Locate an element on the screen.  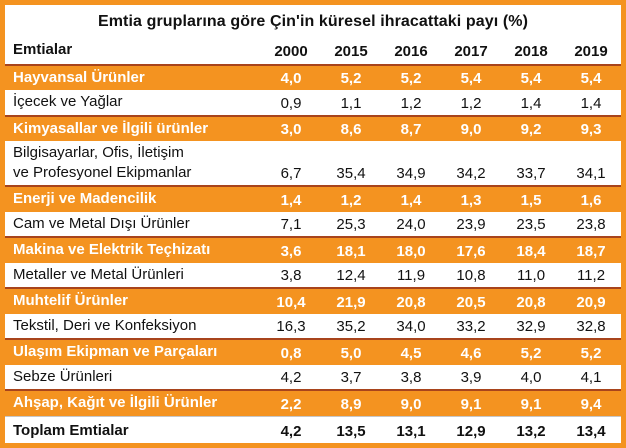
header-year-2019: 2019 is located at coordinates (591, 51).